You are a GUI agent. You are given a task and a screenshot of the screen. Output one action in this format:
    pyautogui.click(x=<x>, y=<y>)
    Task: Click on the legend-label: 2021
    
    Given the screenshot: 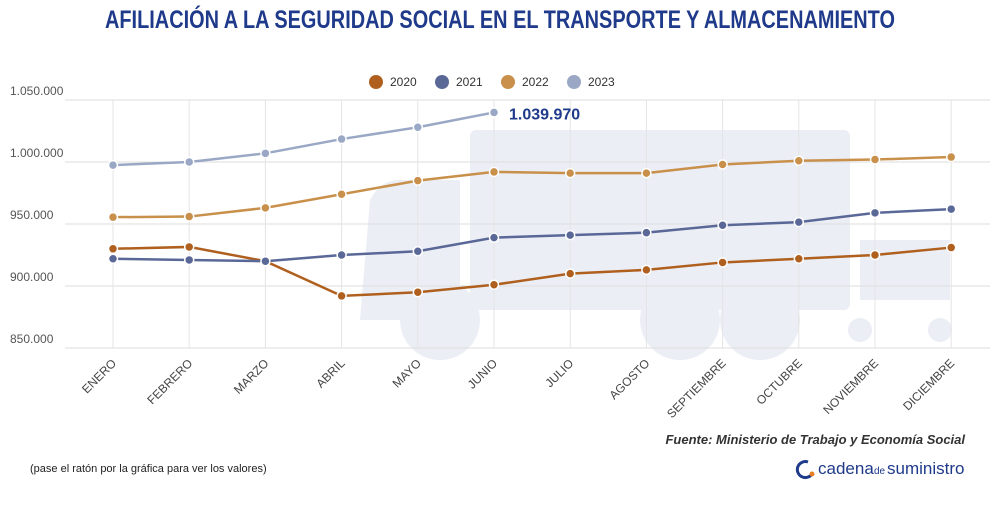 What is the action you would take?
    pyautogui.click(x=469, y=82)
    